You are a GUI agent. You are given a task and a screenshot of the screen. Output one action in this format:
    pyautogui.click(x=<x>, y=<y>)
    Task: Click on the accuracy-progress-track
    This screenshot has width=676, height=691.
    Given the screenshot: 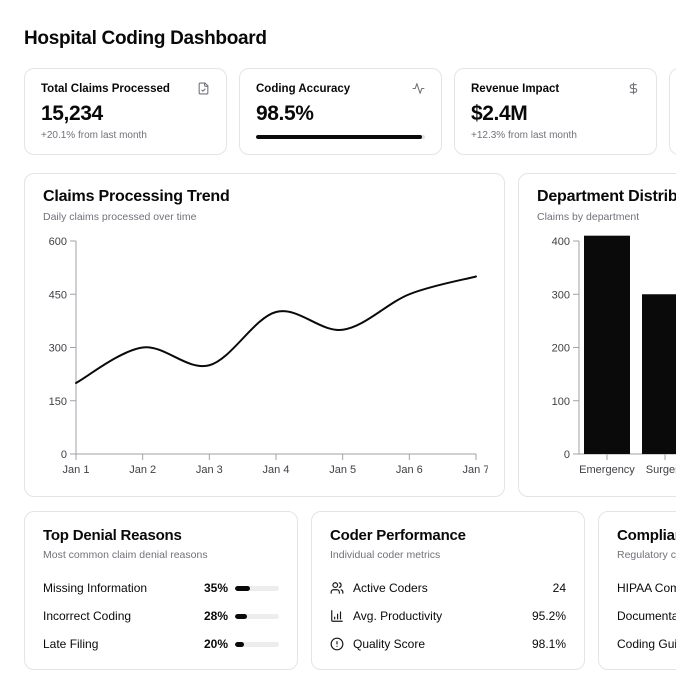 What is the action you would take?
    pyautogui.click(x=340, y=137)
    